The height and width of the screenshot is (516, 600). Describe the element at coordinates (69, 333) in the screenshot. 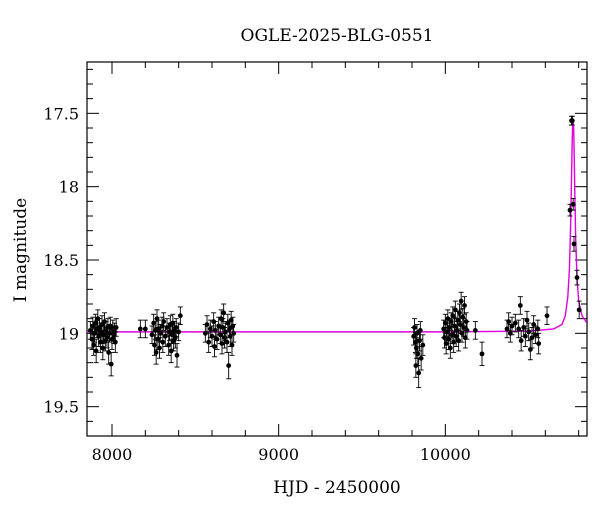

I see `y-tick-label: 19` at that location.